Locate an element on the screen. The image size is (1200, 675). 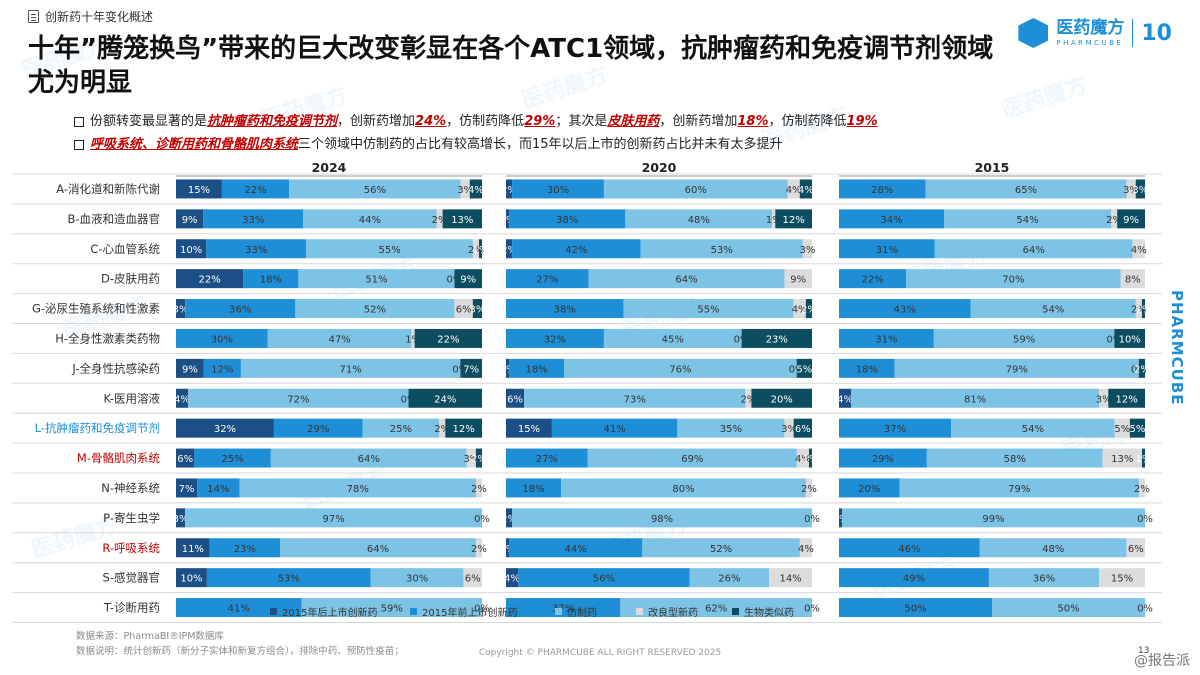
panel-year-label: 2024 is located at coordinates (329, 167).